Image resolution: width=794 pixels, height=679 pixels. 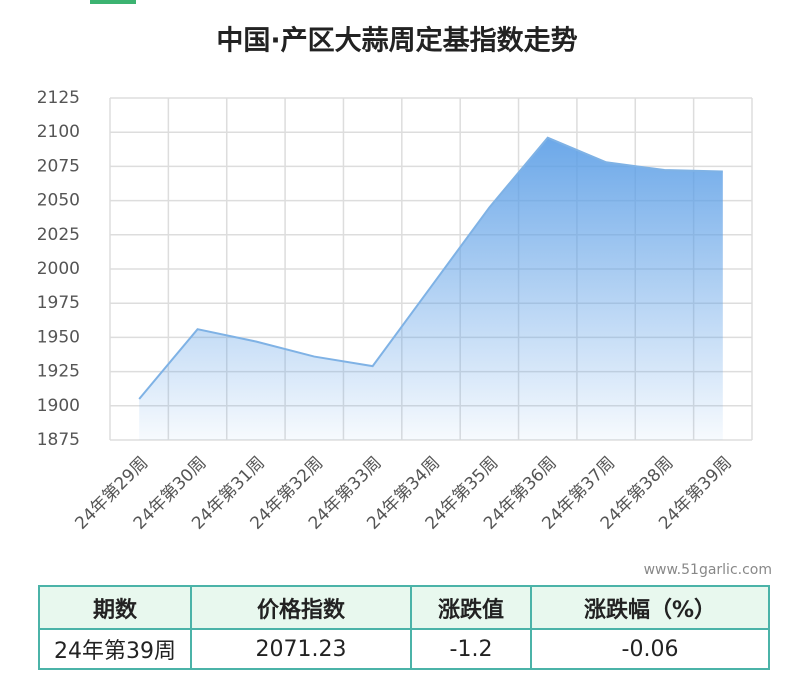 I want to click on watermark: www.51garlic.com, so click(x=708, y=570).